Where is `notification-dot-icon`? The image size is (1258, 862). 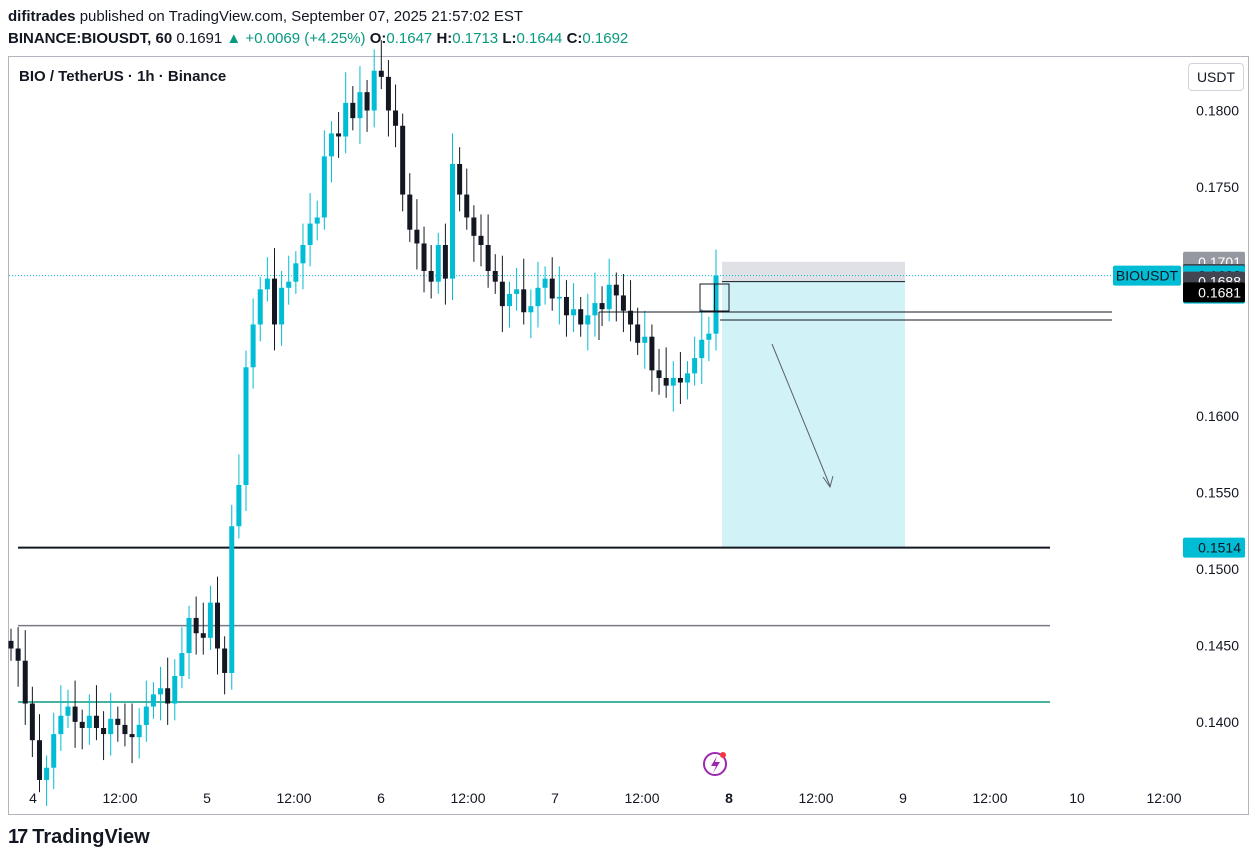 notification-dot-icon is located at coordinates (723, 755).